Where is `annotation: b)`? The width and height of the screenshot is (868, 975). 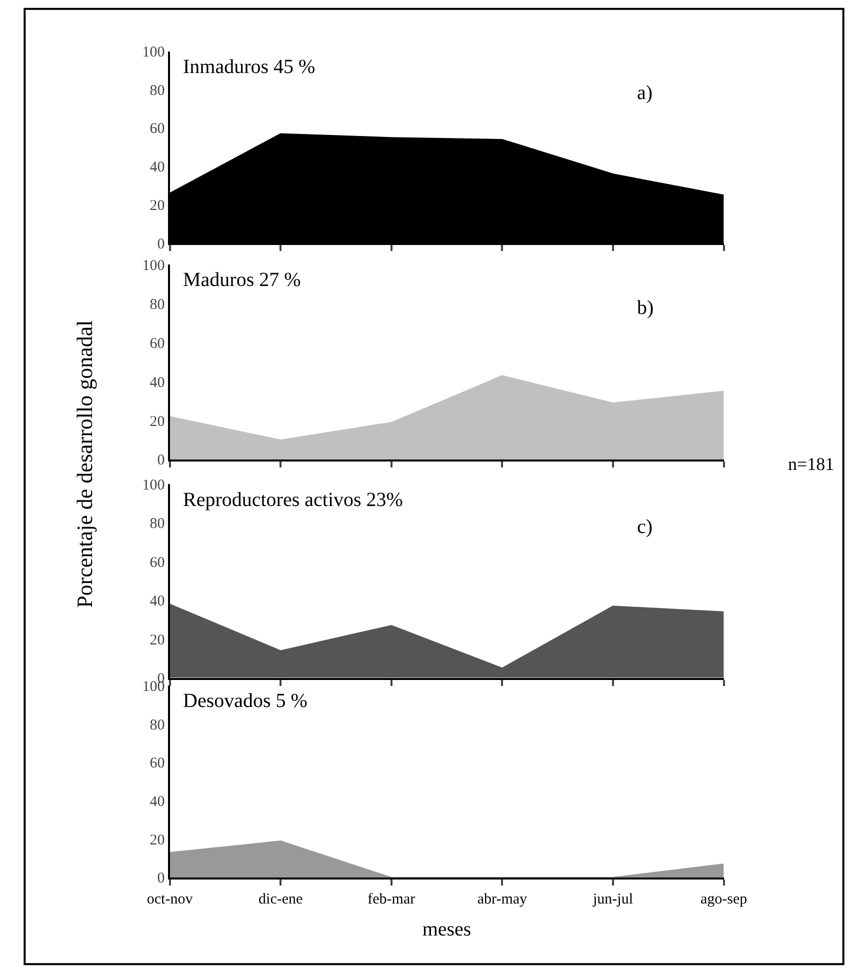
annotation: b) is located at coordinates (645, 308).